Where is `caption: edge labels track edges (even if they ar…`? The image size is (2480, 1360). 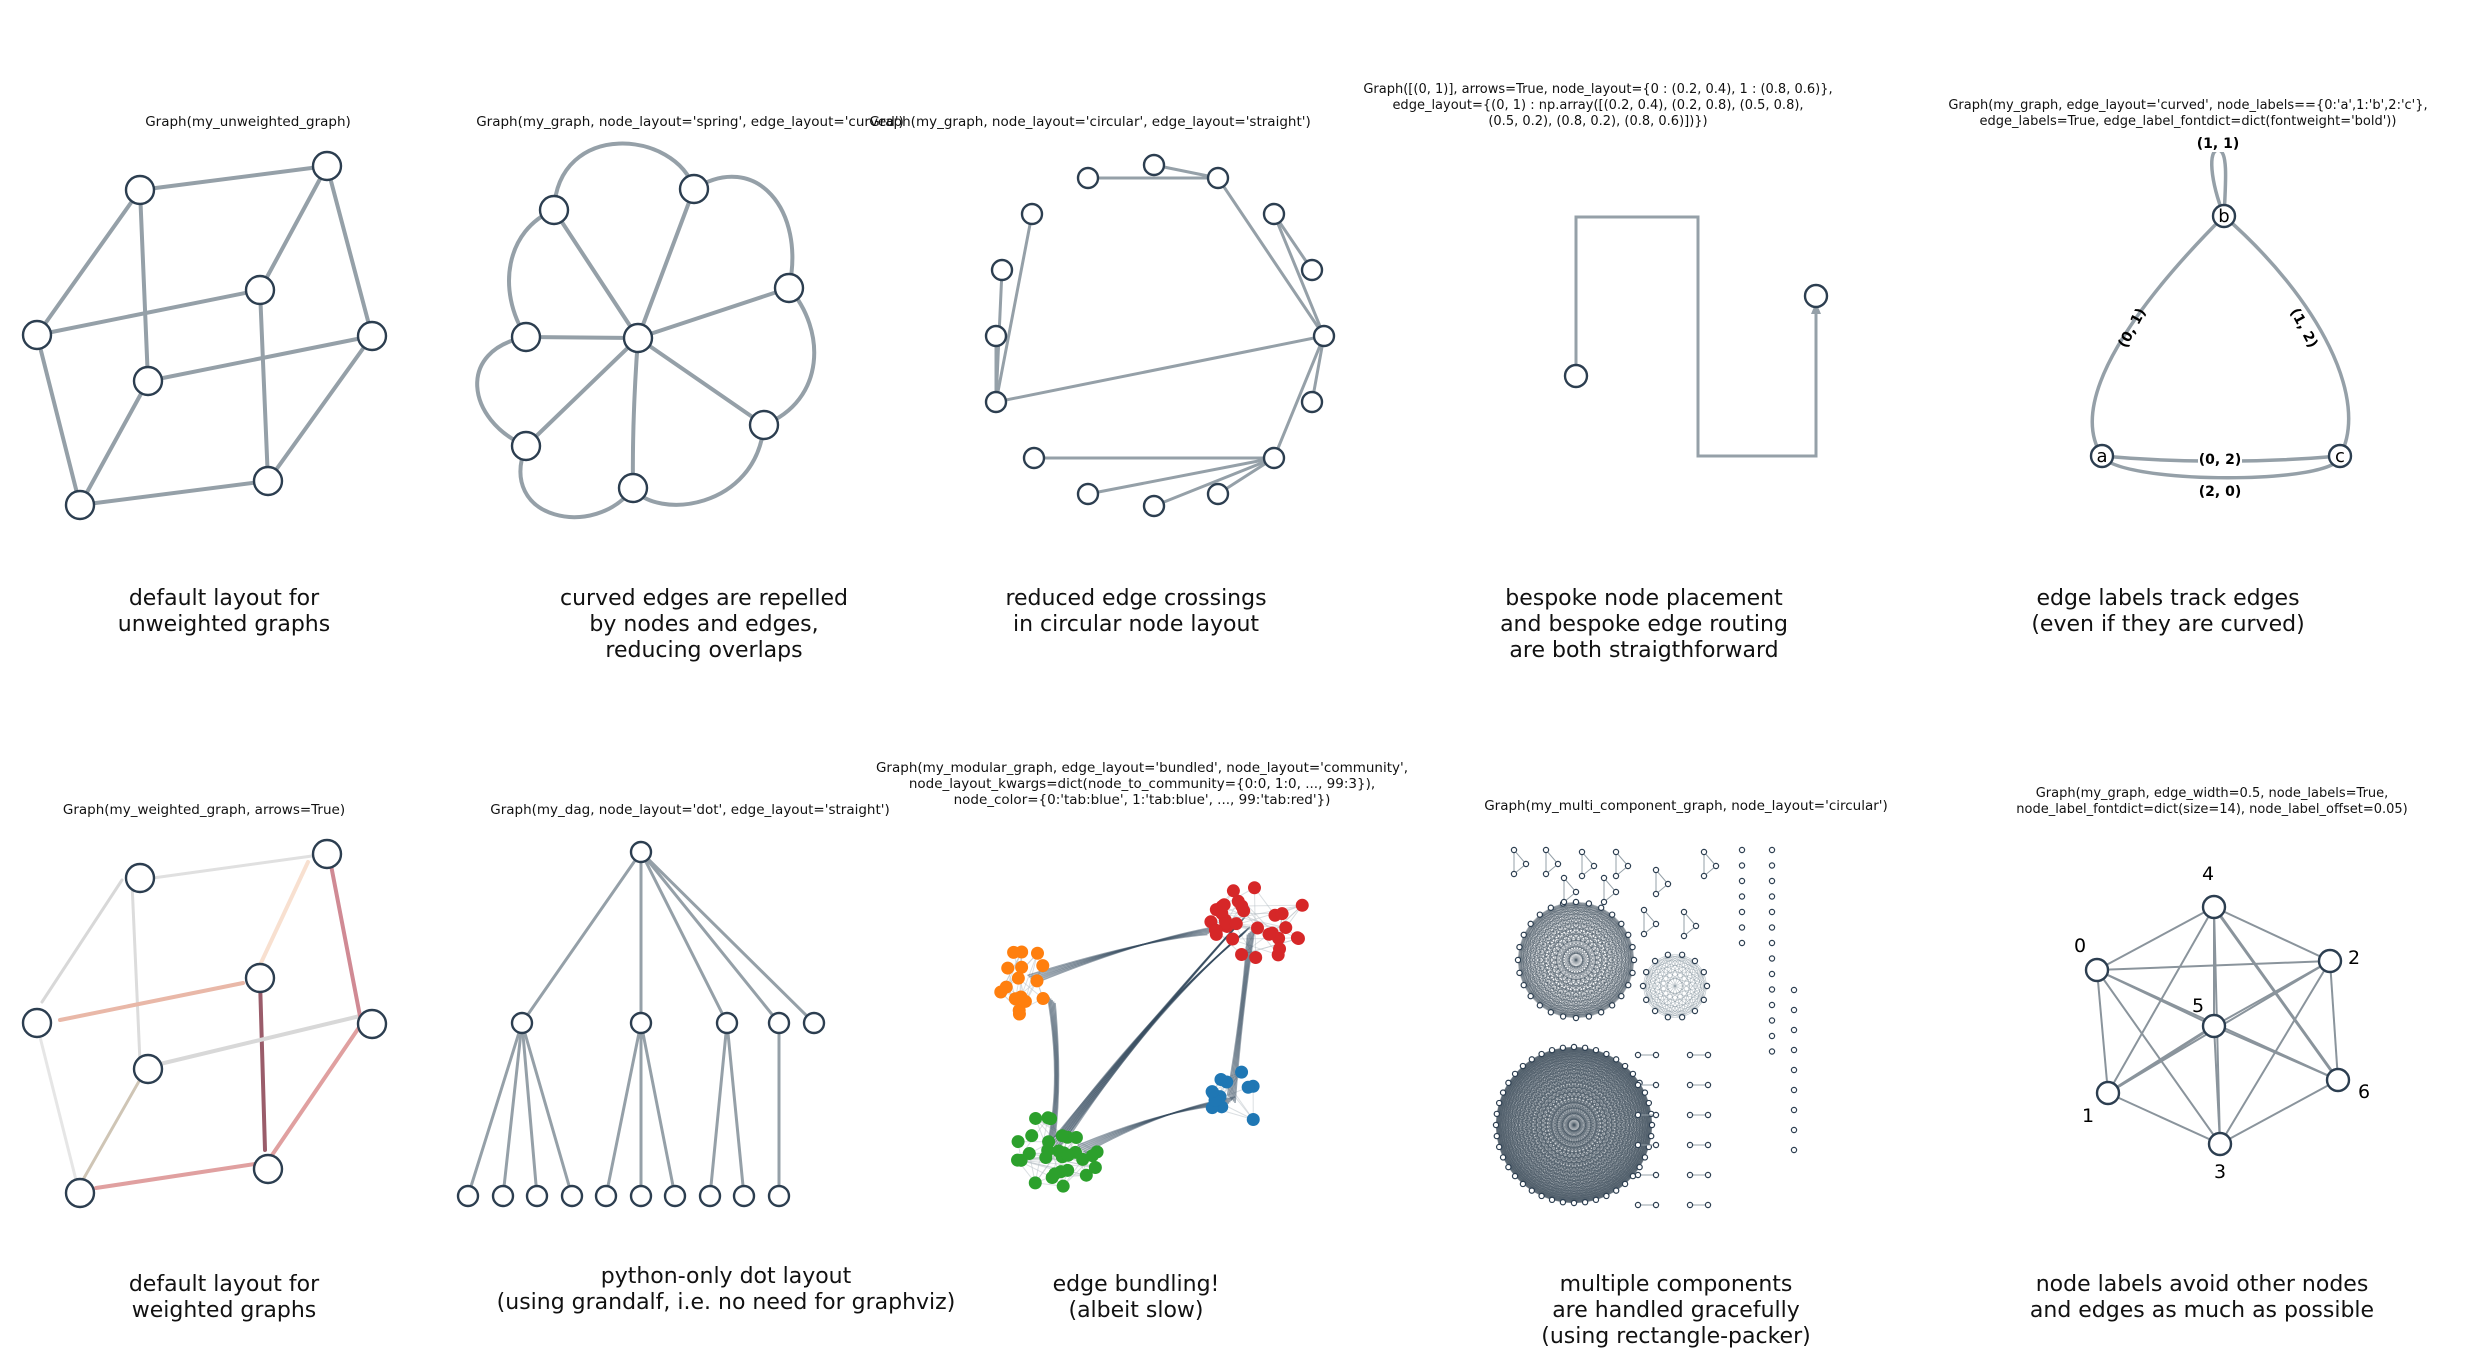 caption: edge labels track edges (even if they ar… is located at coordinates (2168, 611).